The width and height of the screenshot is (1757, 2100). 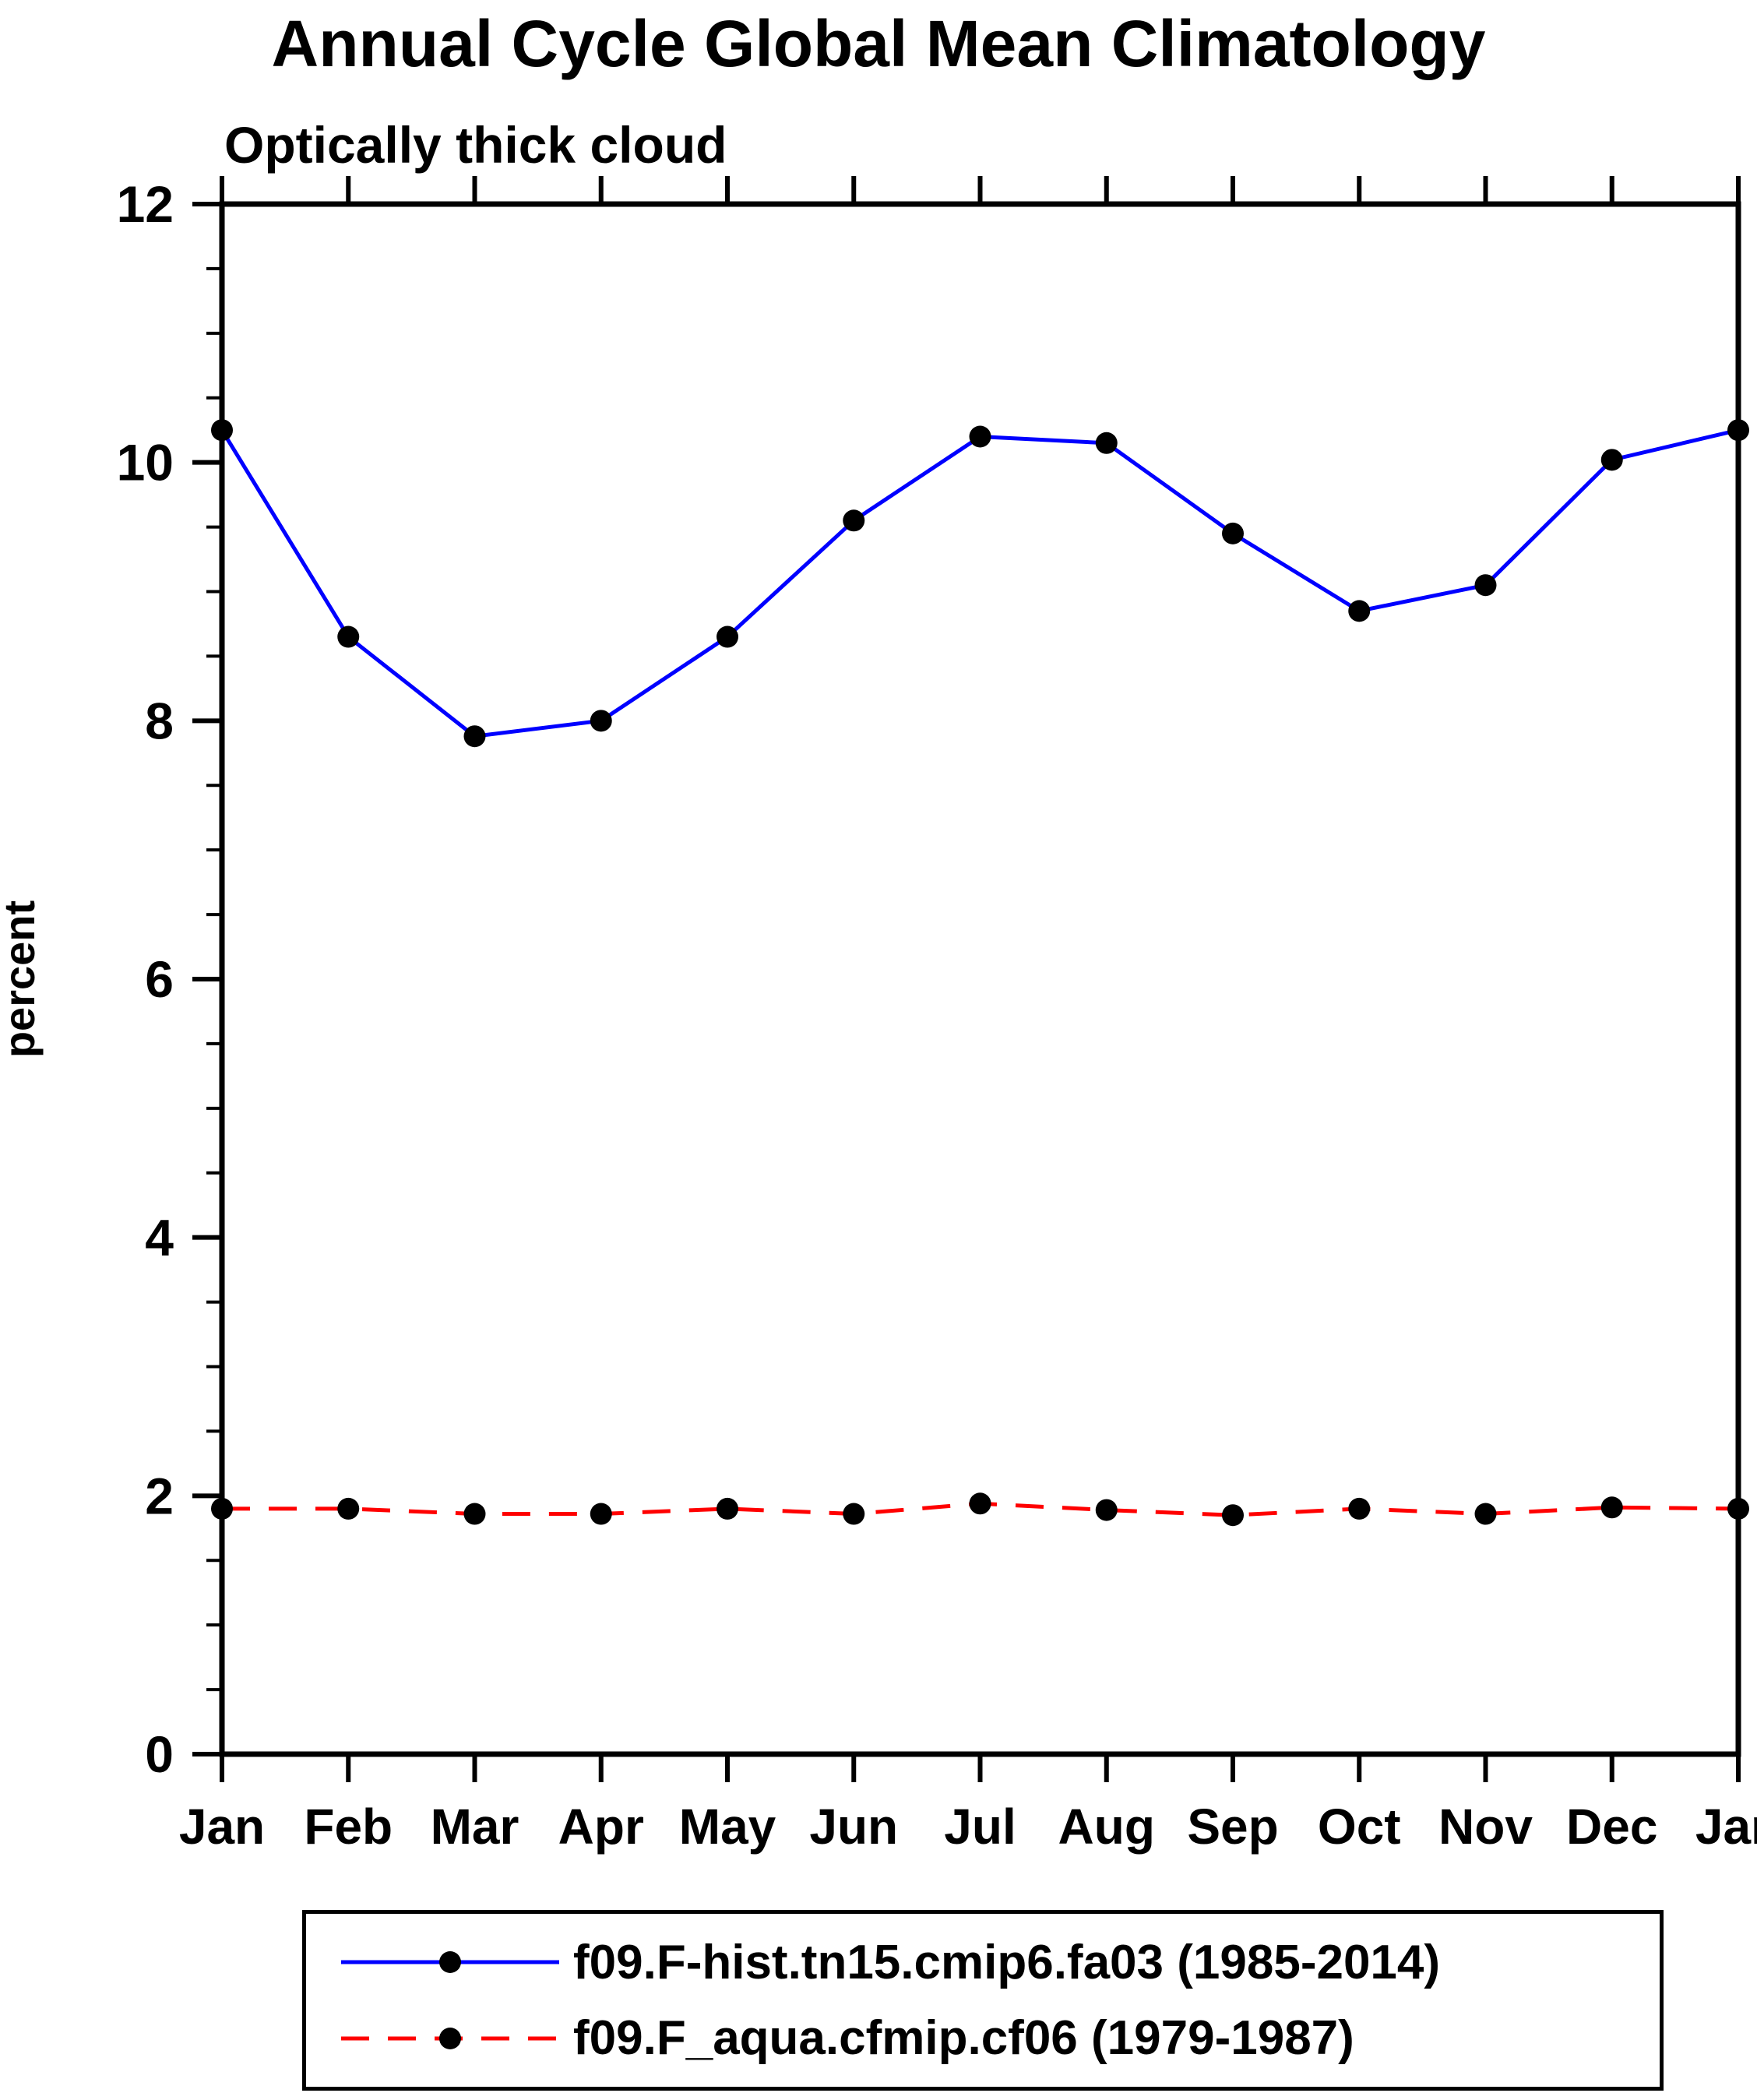 What do you see at coordinates (475, 145) in the screenshot?
I see `chart-subtitle: Optically thick cloud` at bounding box center [475, 145].